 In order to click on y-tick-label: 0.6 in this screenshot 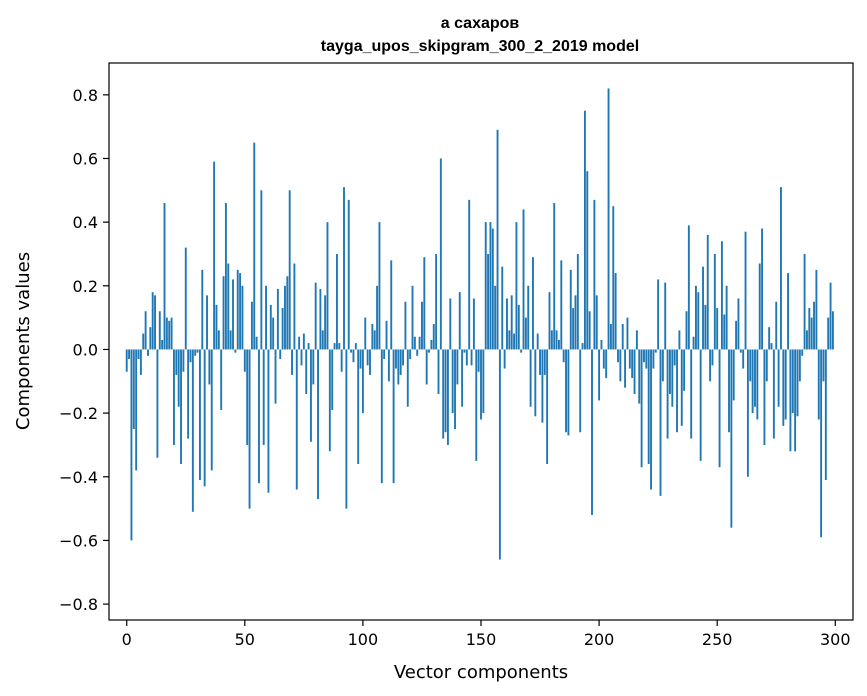, I will do `click(85, 158)`.